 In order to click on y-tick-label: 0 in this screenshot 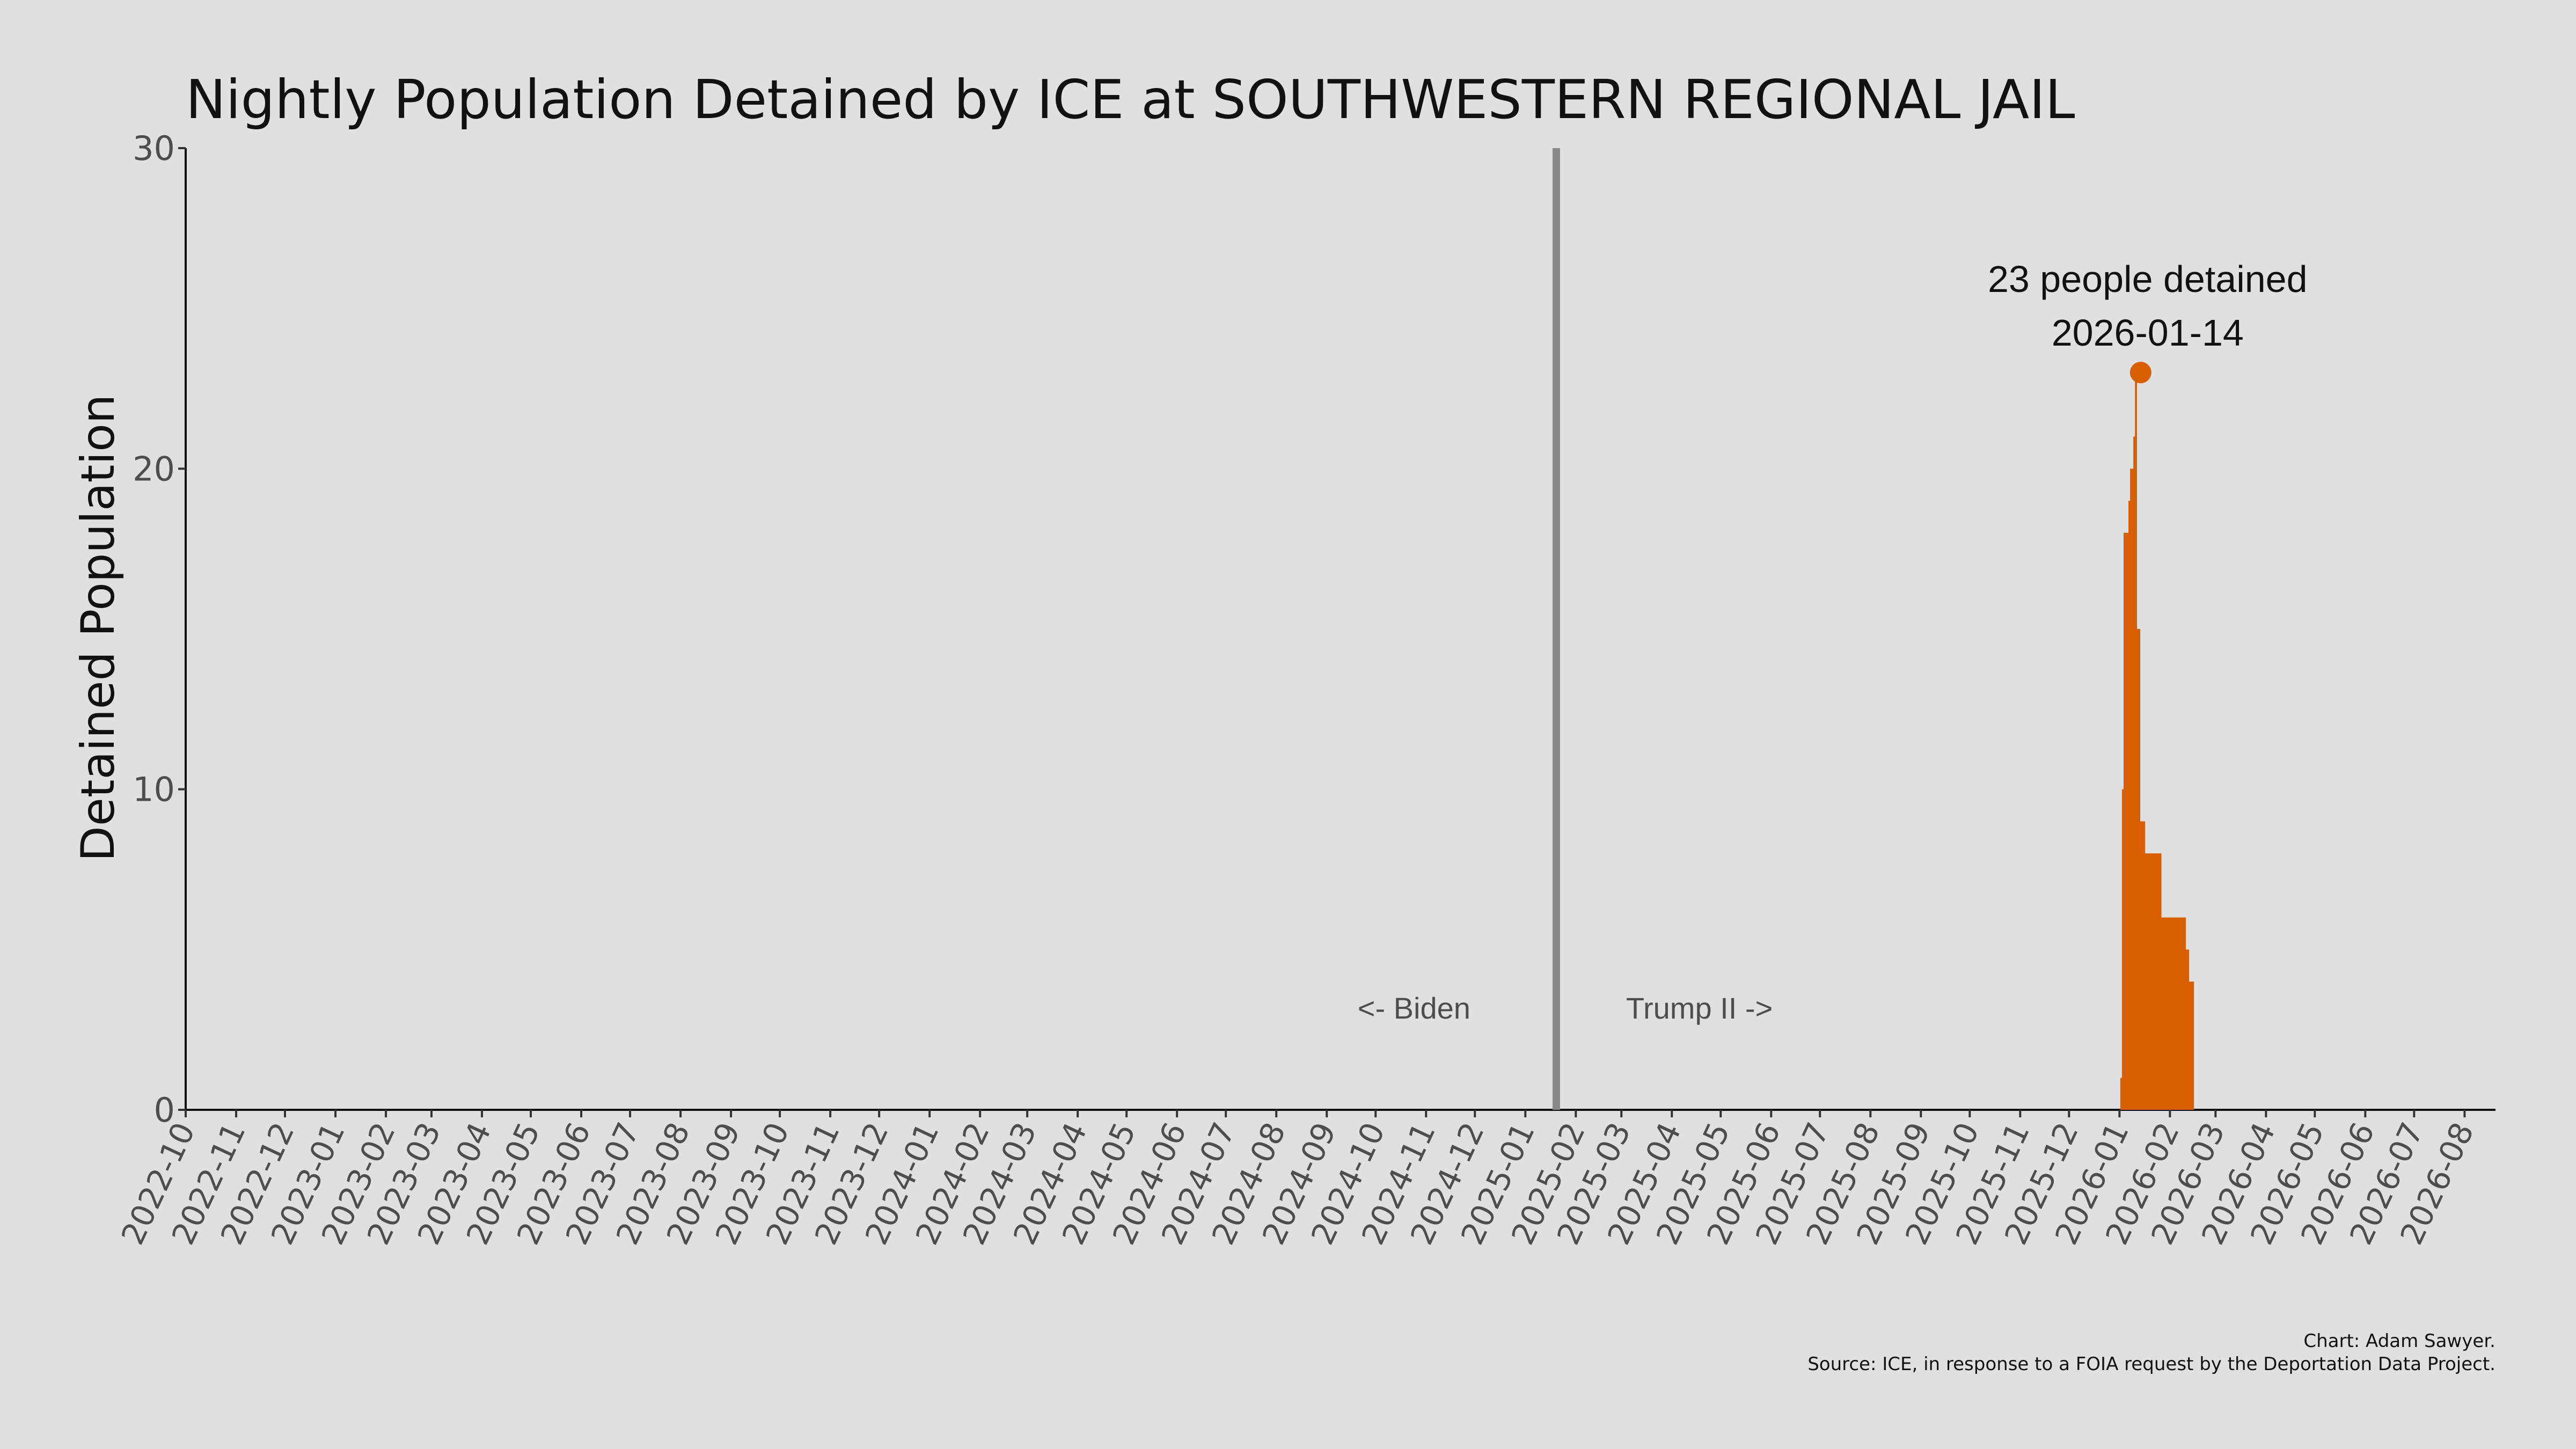, I will do `click(164, 1110)`.